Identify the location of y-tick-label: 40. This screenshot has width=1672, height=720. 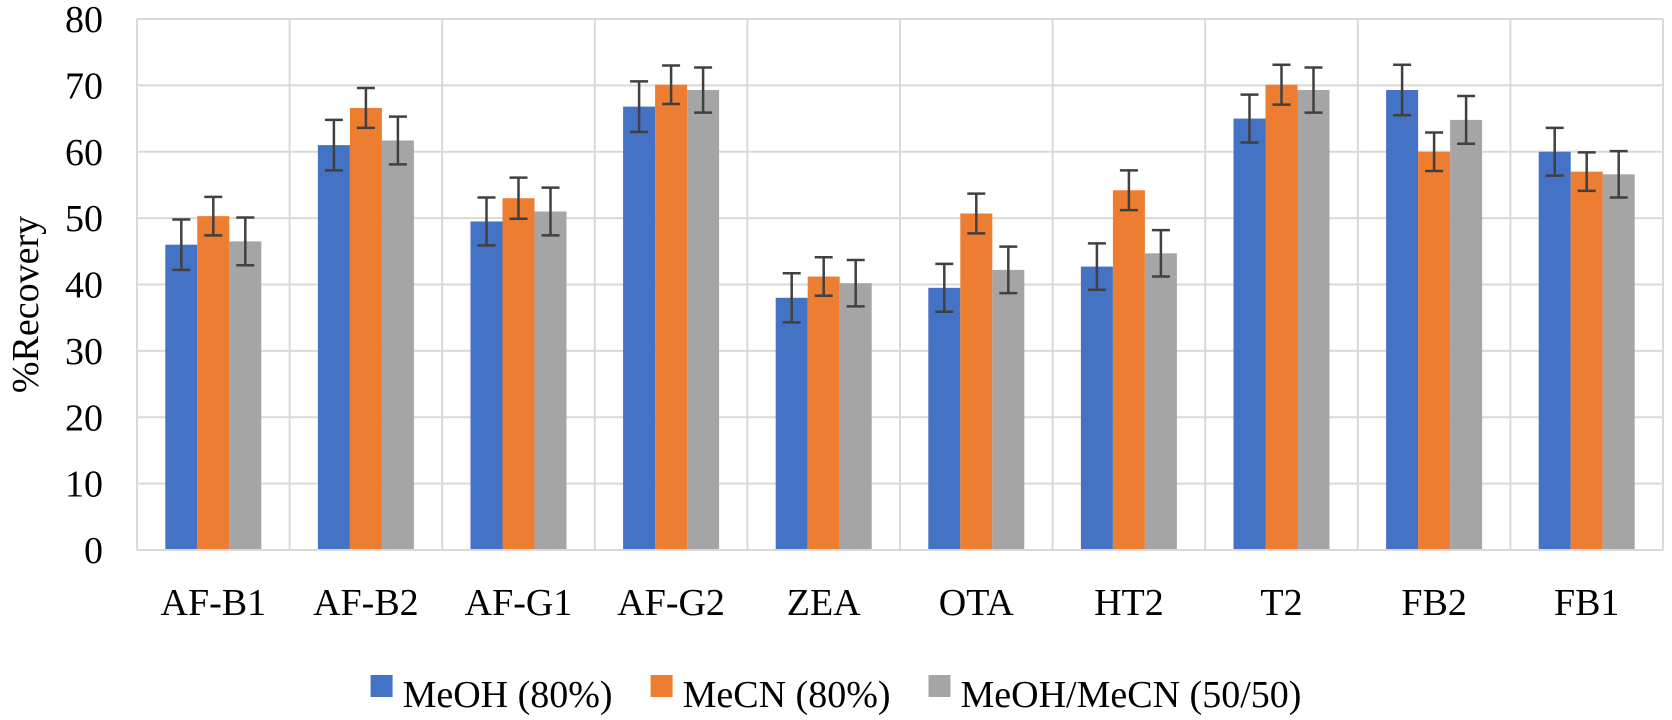
(84, 286).